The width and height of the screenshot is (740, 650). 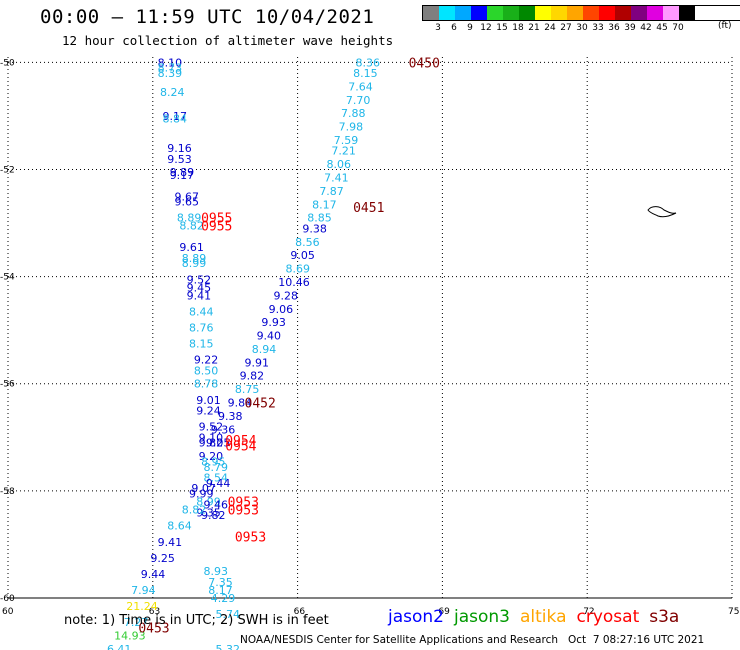 What do you see at coordinates (7, 170) in the screenshot?
I see `y-tick-label: -52` at bounding box center [7, 170].